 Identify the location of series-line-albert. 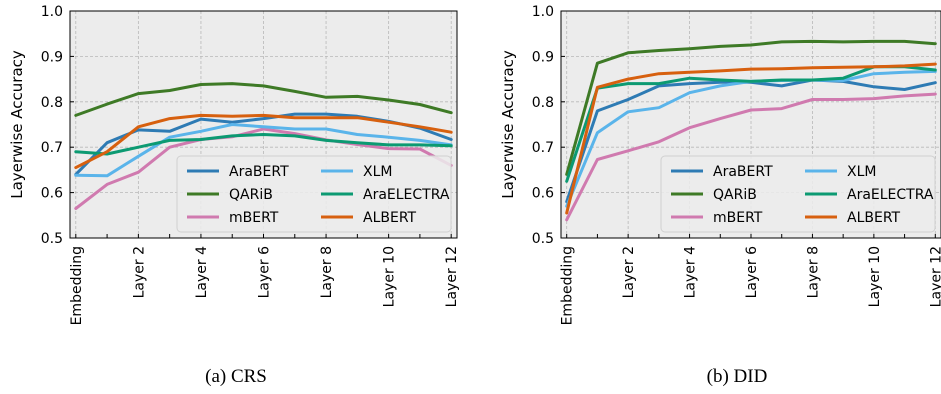
(263, 141).